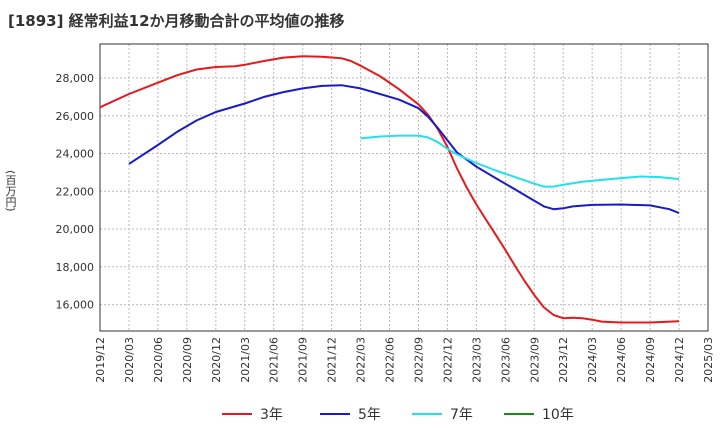  What do you see at coordinates (650, 360) in the screenshot?
I see `x-tick-label: 2024/09` at bounding box center [650, 360].